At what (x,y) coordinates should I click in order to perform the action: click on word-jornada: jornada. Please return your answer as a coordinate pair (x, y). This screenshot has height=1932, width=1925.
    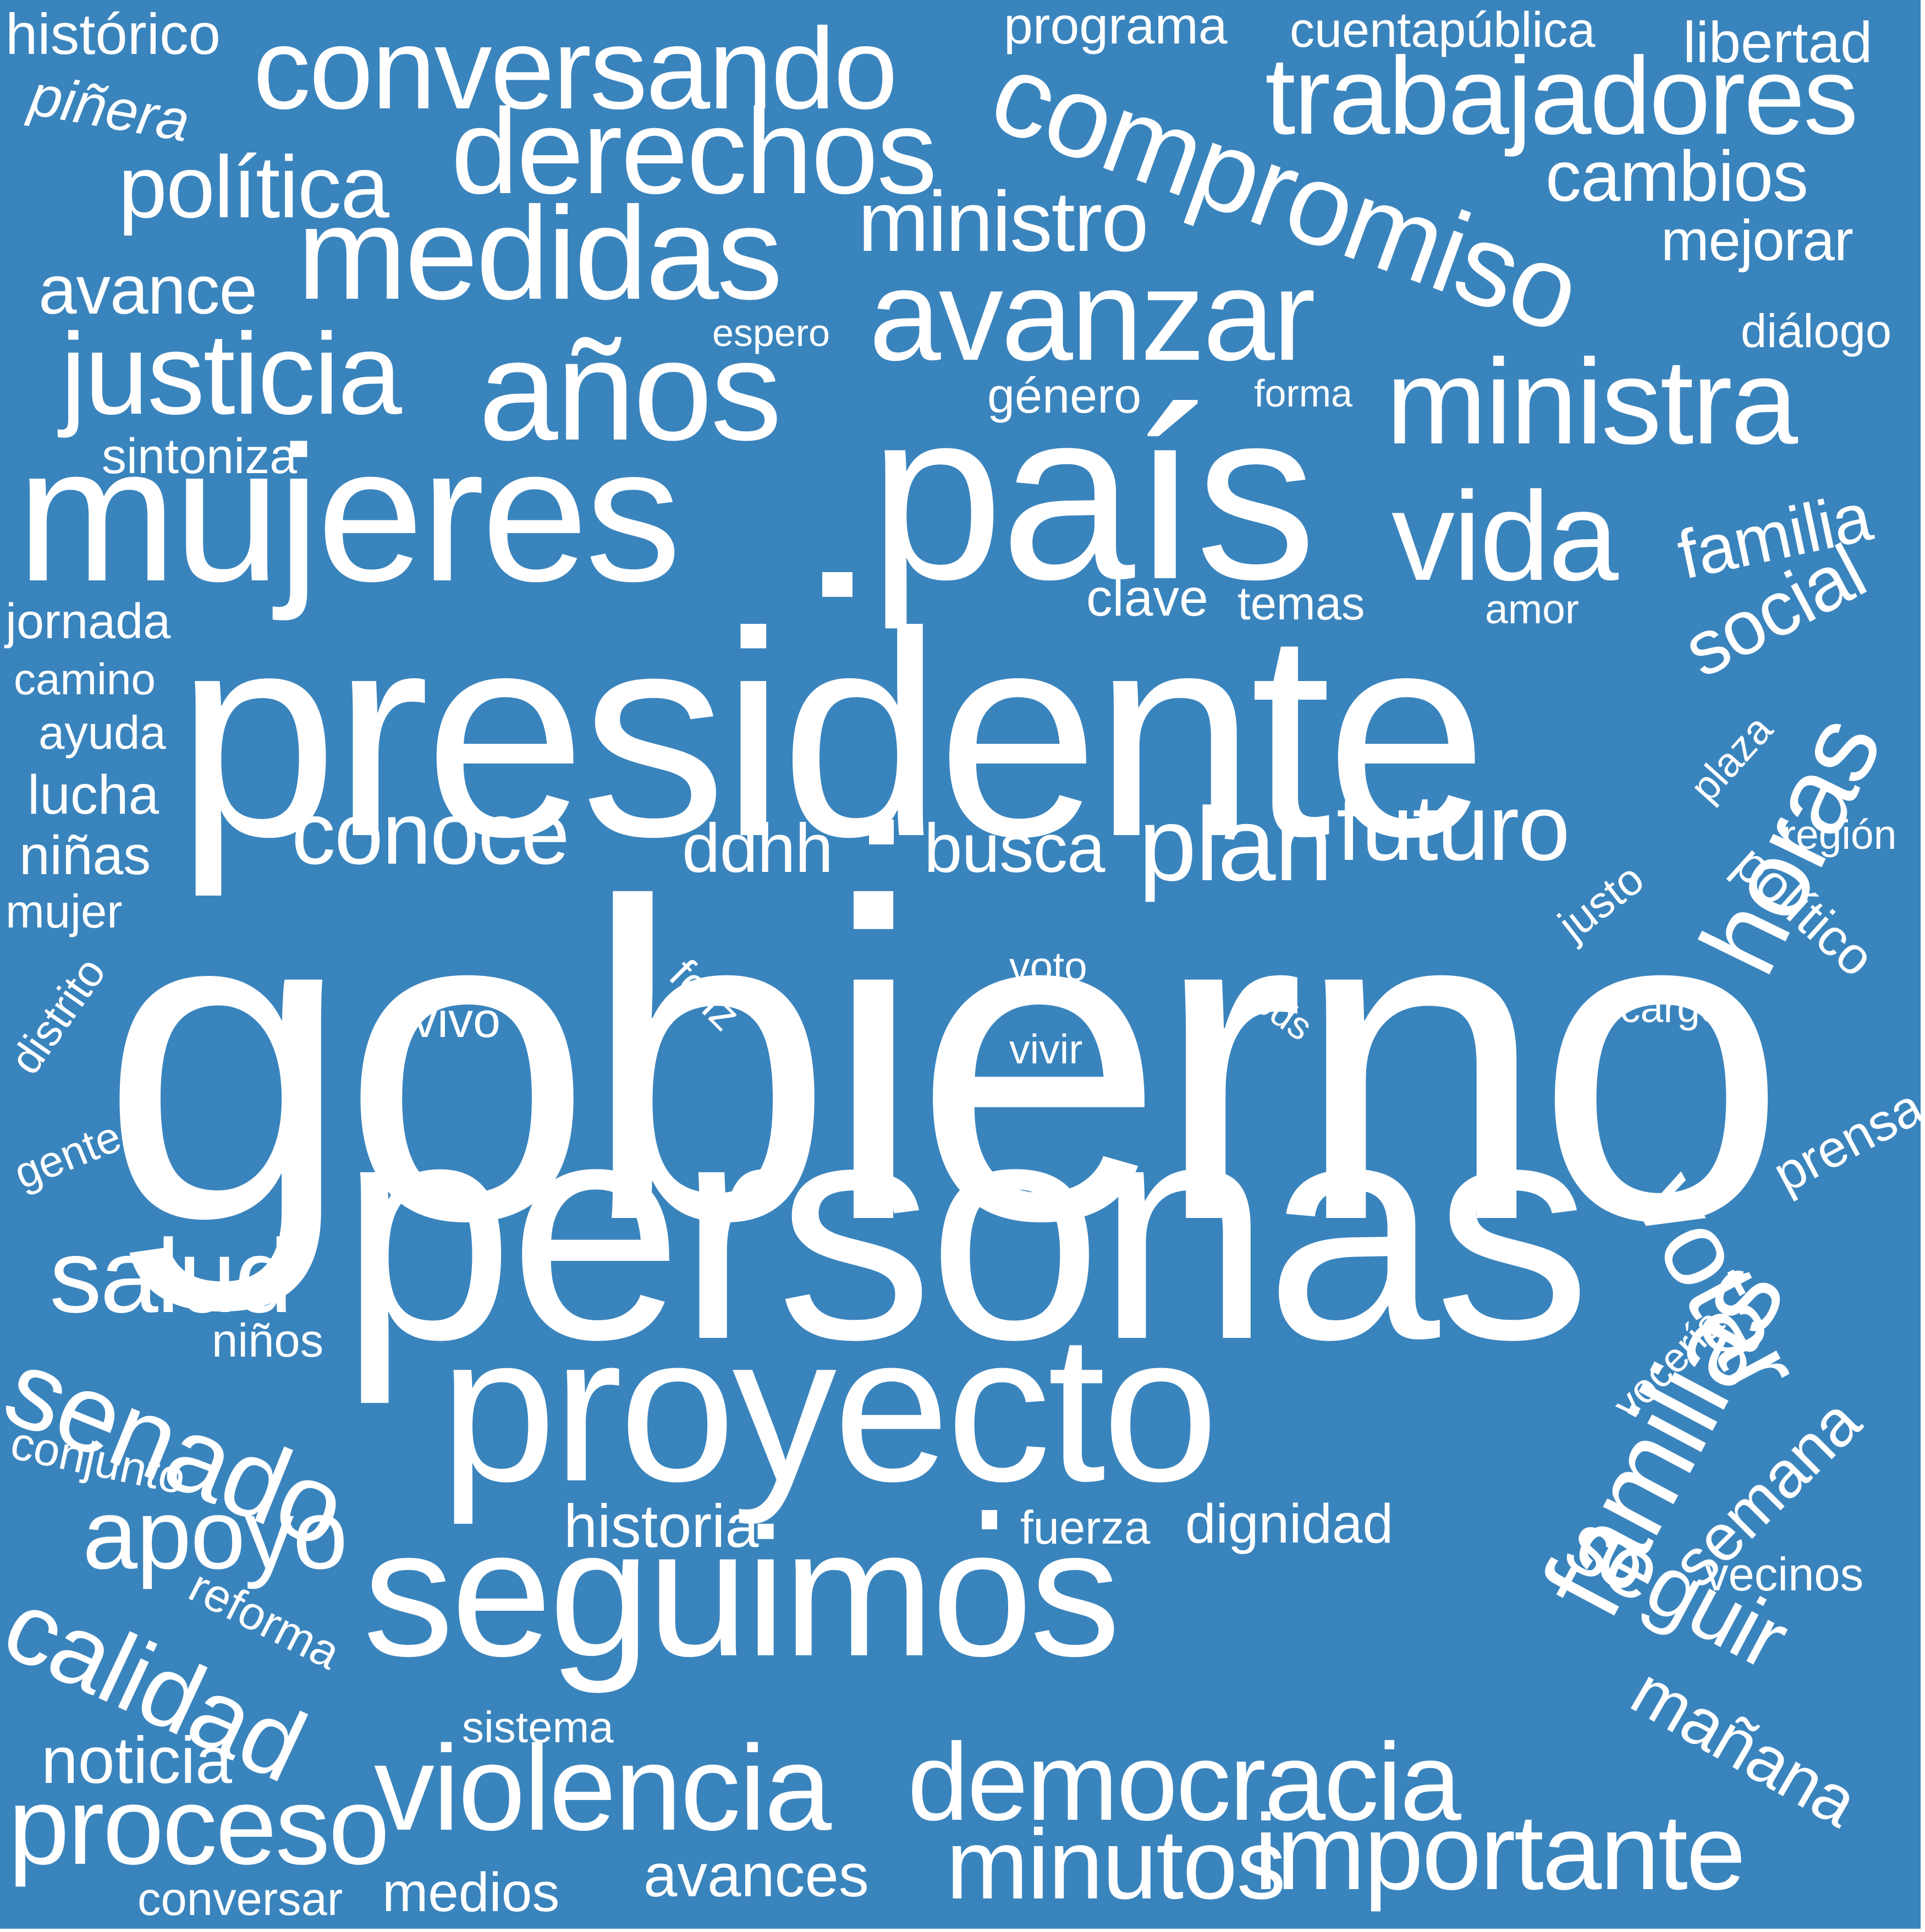
    Looking at the image, I should click on (88, 621).